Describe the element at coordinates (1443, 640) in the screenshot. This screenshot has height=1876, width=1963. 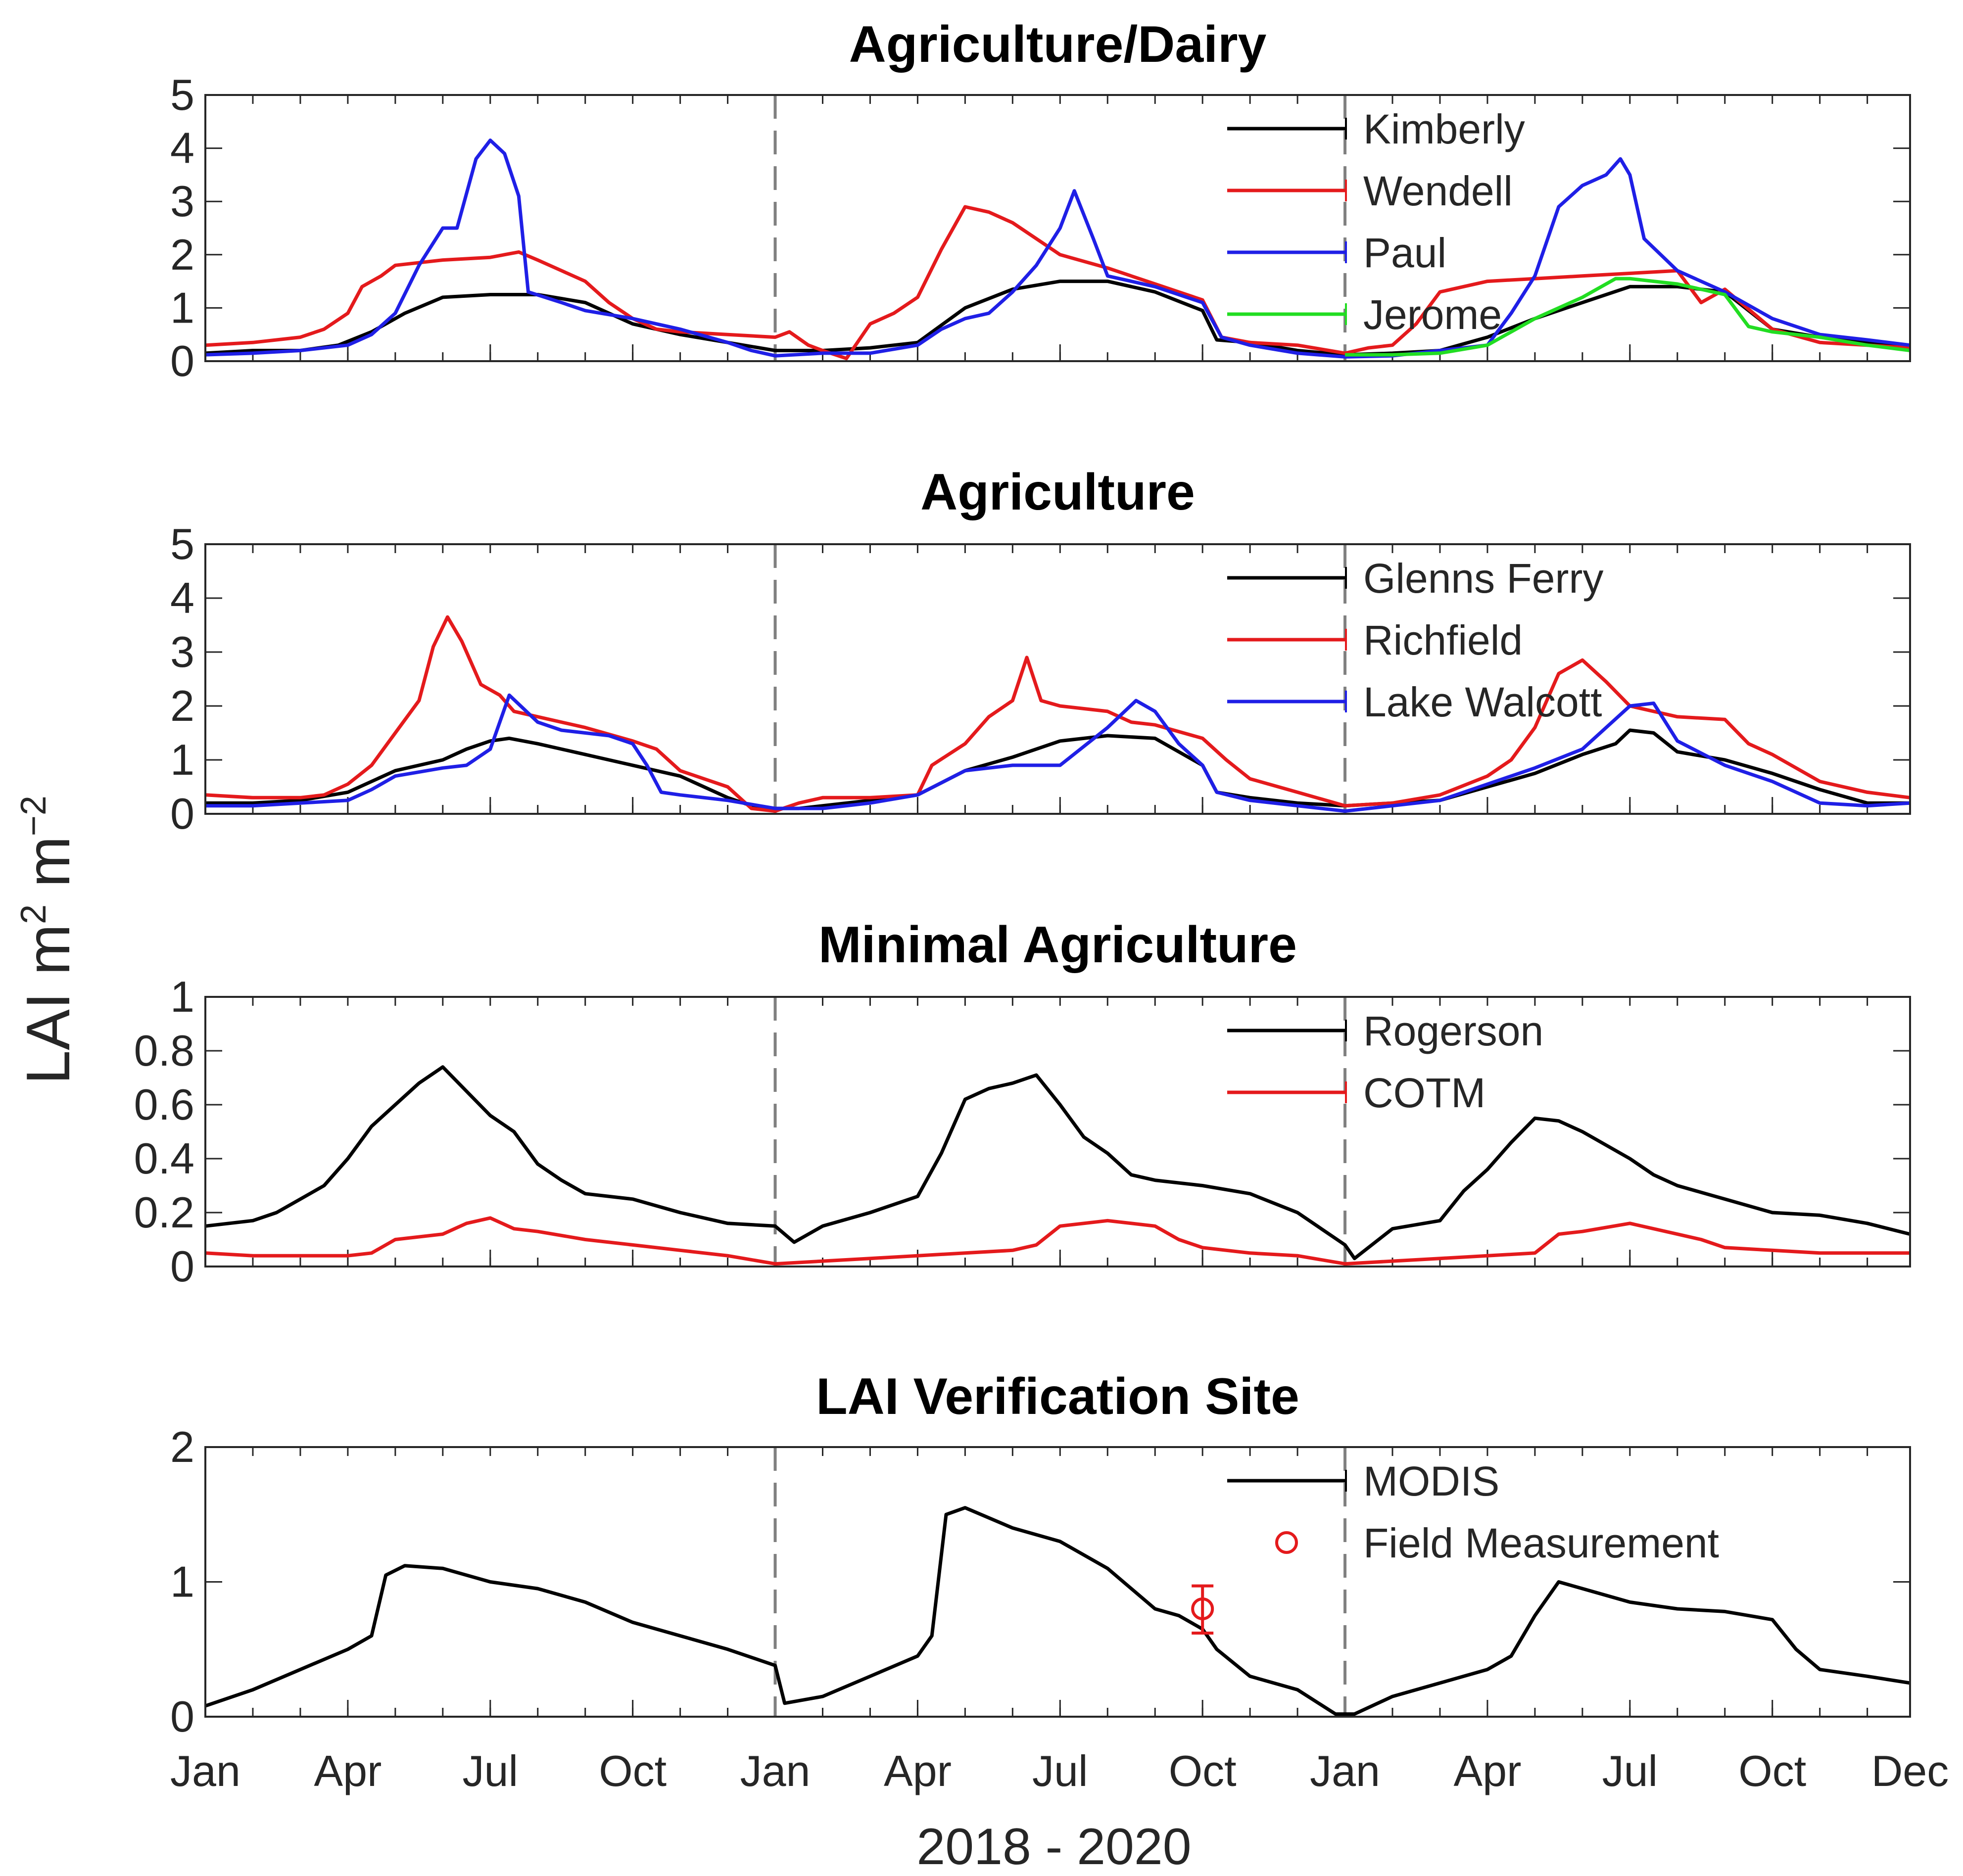
I see `legend-label: Richfield` at that location.